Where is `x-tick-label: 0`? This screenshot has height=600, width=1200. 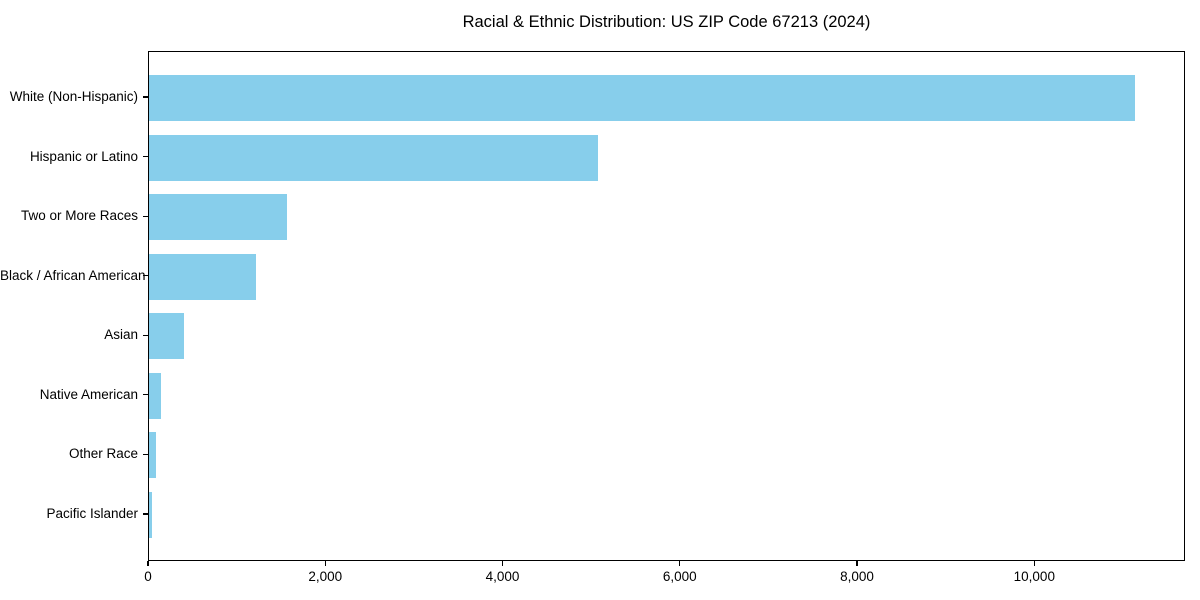
x-tick-label: 0 is located at coordinates (148, 576).